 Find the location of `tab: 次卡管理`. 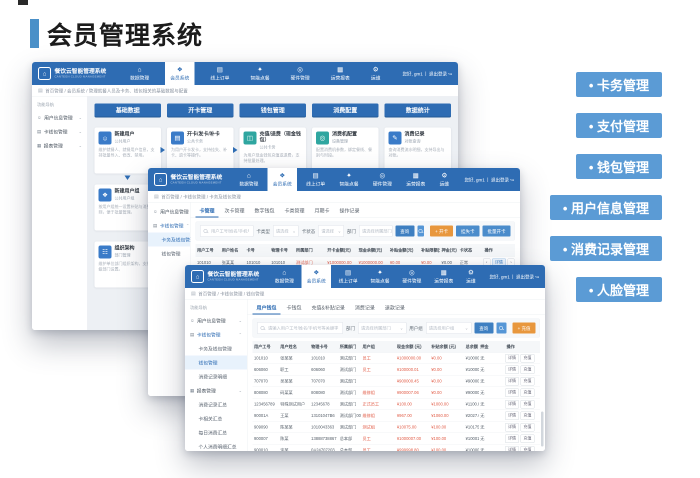

tab: 次卡管理 is located at coordinates (234, 211).